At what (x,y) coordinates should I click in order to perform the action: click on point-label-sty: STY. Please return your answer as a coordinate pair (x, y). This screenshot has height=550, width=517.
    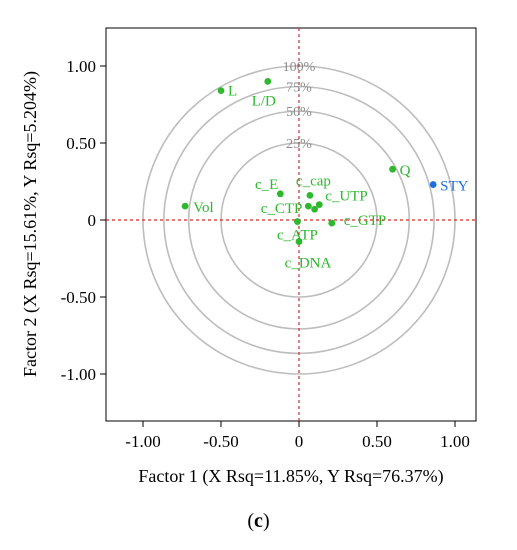
    Looking at the image, I should click on (454, 187).